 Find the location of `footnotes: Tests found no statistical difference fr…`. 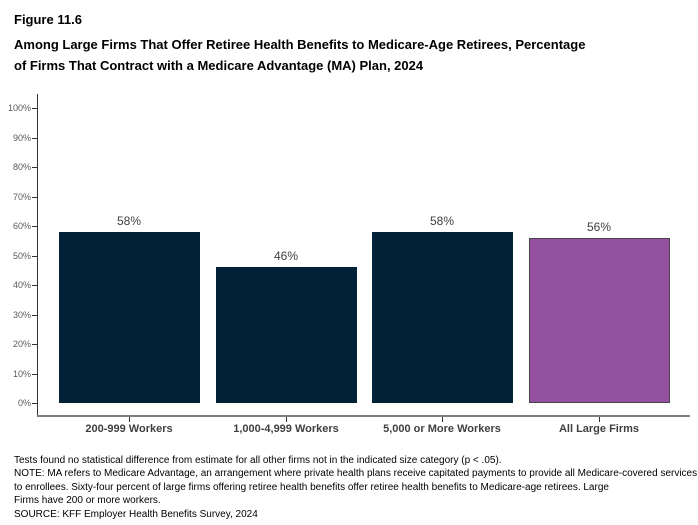

footnotes: Tests found no statistical difference fr… is located at coordinates (356, 487).